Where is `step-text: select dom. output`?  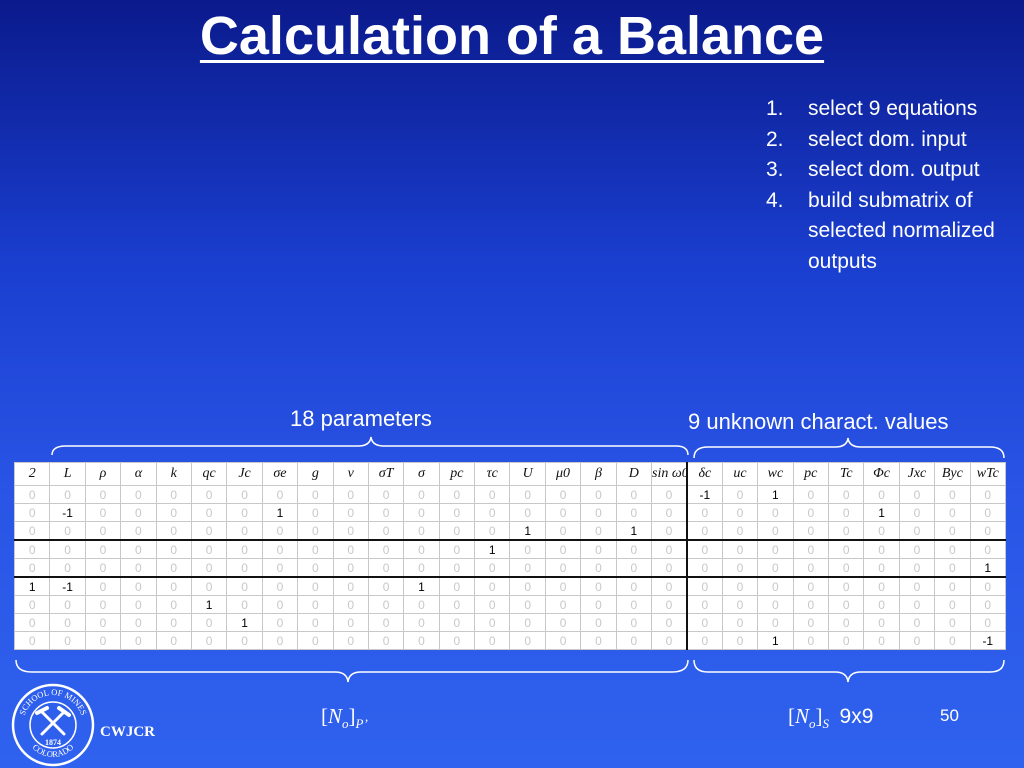 step-text: select dom. output is located at coordinates (894, 169).